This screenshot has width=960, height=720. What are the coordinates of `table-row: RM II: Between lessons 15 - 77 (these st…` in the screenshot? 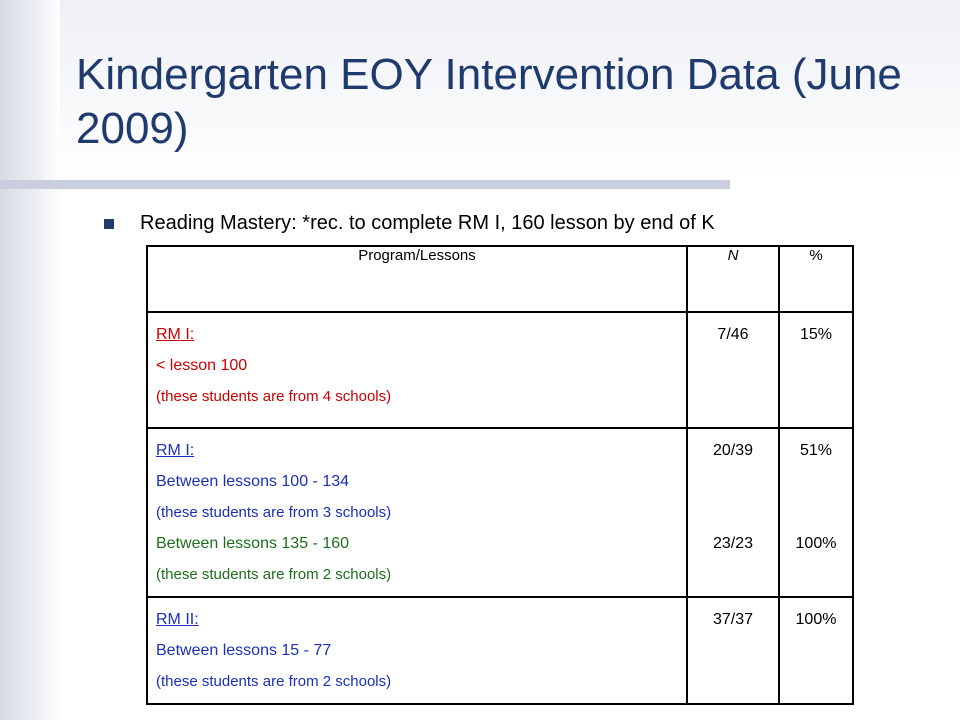 It's located at (500, 650).